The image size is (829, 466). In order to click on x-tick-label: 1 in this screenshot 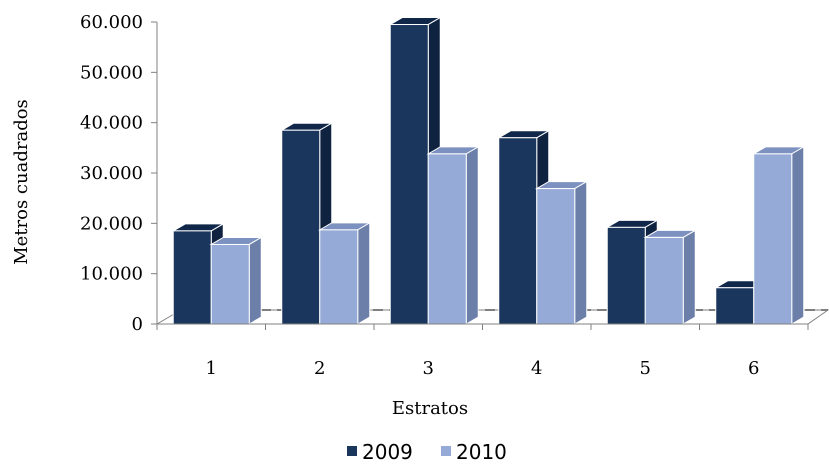, I will do `click(211, 368)`.